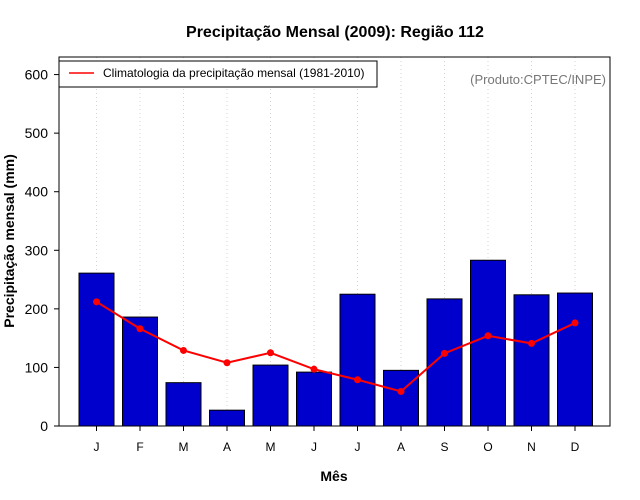 Image resolution: width=640 pixels, height=500 pixels. What do you see at coordinates (37, 250) in the screenshot?
I see `y-tick-label: 300` at bounding box center [37, 250].